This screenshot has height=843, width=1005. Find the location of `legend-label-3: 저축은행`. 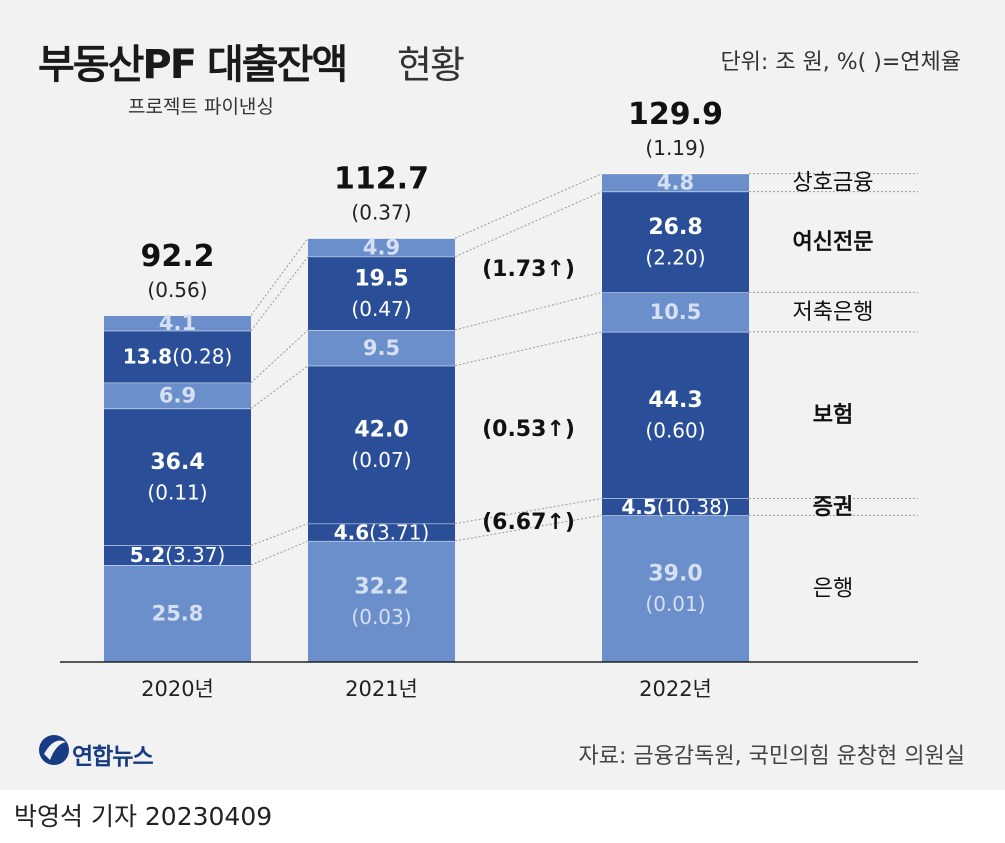

legend-label-3: 저축은행 is located at coordinates (833, 312).